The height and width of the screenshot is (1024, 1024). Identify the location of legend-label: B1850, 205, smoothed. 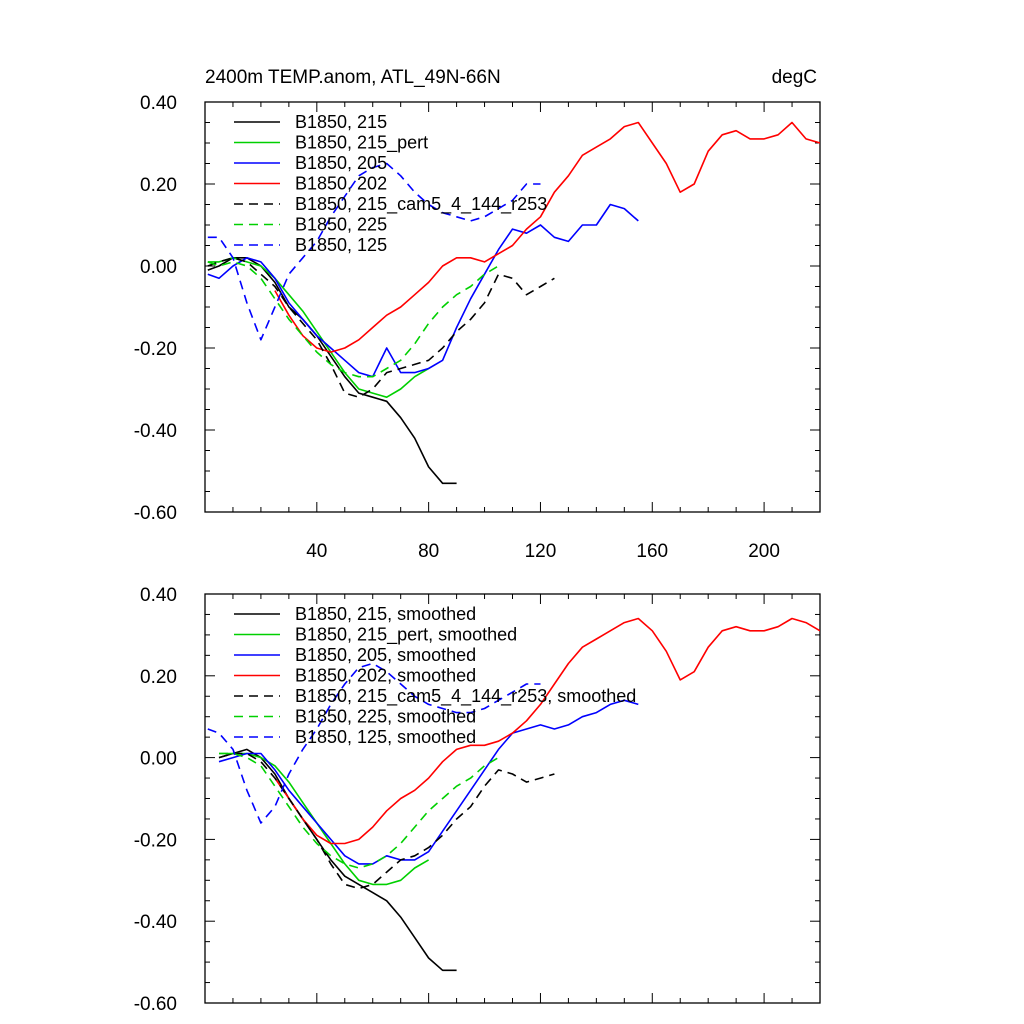
(385, 655).